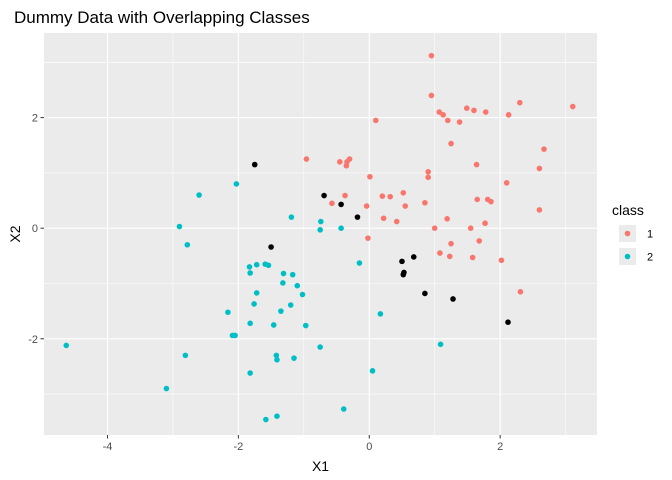 The image size is (672, 480). Describe the element at coordinates (35, 119) in the screenshot. I see `y-tick-label: 2` at that location.